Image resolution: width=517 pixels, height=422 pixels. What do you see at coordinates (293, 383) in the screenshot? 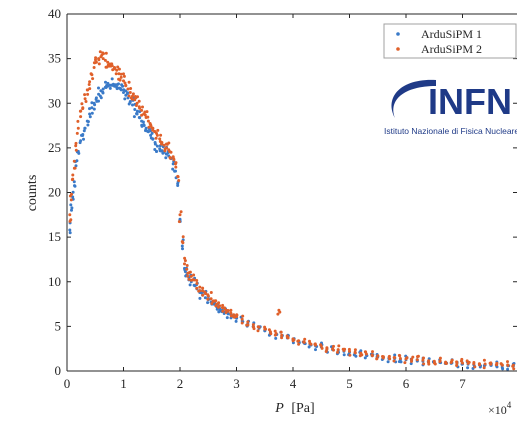
I see `x-tick-label: 4` at bounding box center [293, 383].